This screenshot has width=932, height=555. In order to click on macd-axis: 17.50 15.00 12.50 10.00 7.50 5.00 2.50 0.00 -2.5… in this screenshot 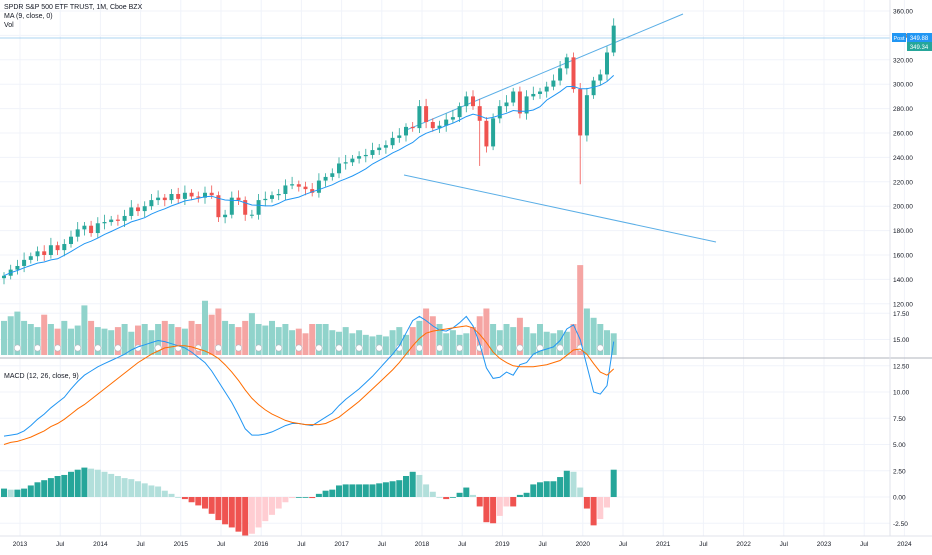, I will do `click(901, 419)`.